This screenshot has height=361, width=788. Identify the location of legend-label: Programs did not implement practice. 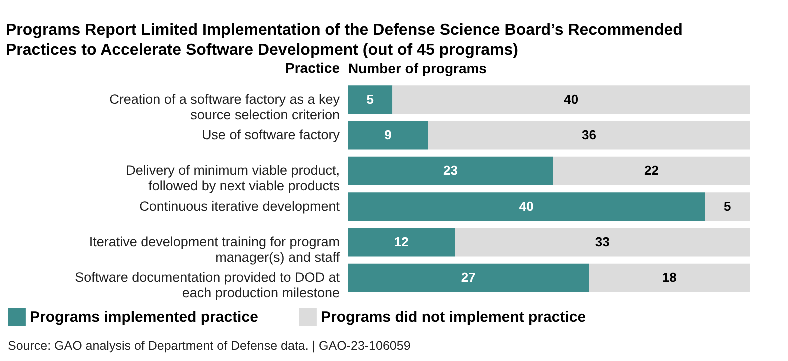
(453, 317).